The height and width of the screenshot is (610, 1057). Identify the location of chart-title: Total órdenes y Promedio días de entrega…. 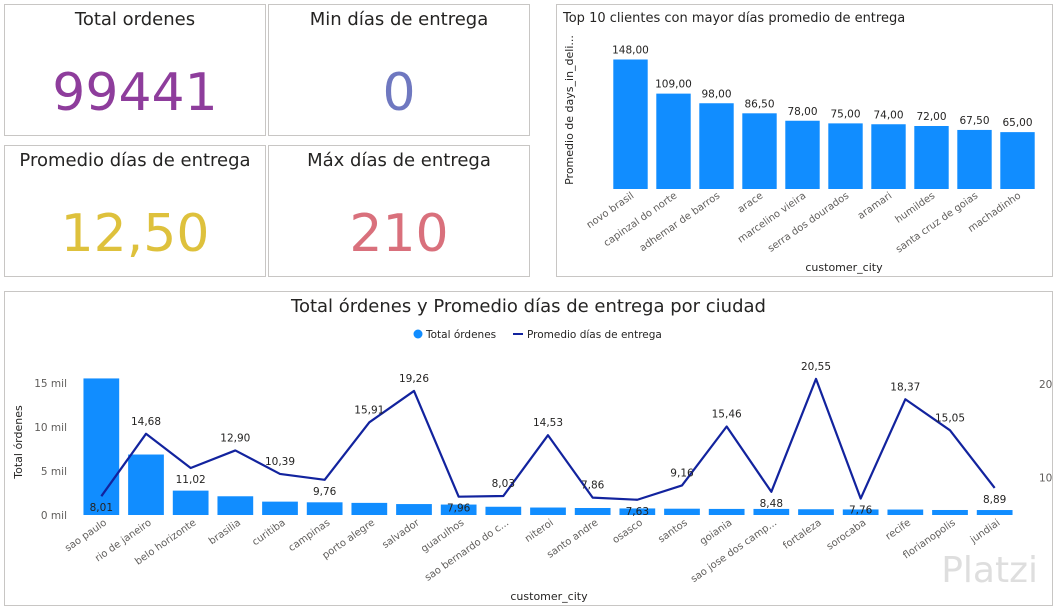
(528, 306).